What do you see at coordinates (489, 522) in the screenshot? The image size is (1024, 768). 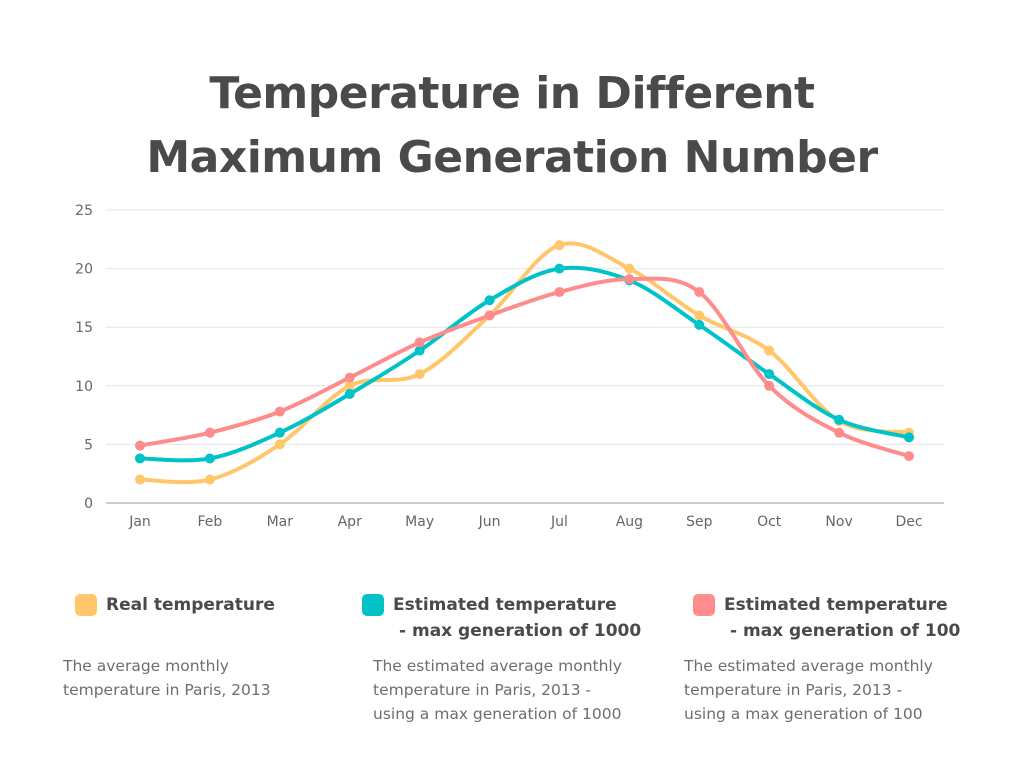 I see `x-tick-label: Jun` at bounding box center [489, 522].